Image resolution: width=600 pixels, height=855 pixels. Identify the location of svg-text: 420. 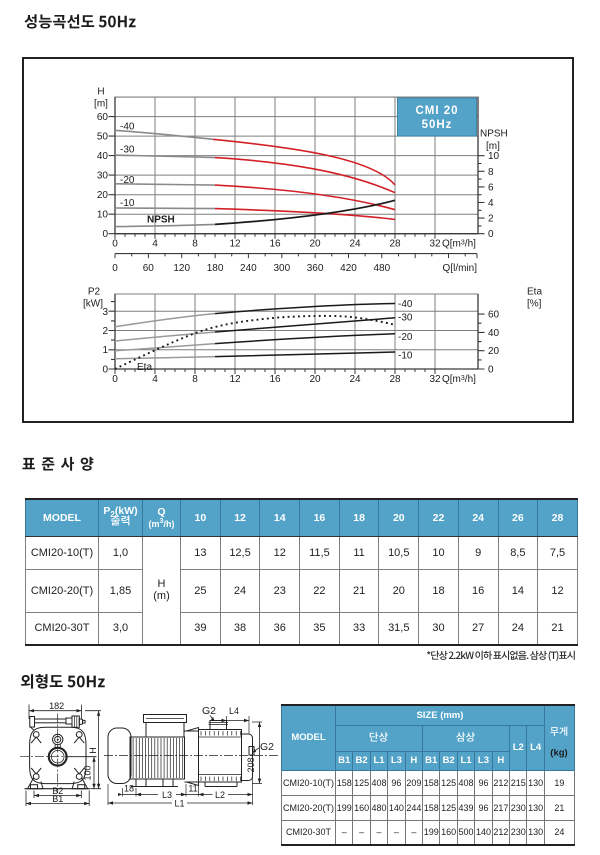
(348, 268).